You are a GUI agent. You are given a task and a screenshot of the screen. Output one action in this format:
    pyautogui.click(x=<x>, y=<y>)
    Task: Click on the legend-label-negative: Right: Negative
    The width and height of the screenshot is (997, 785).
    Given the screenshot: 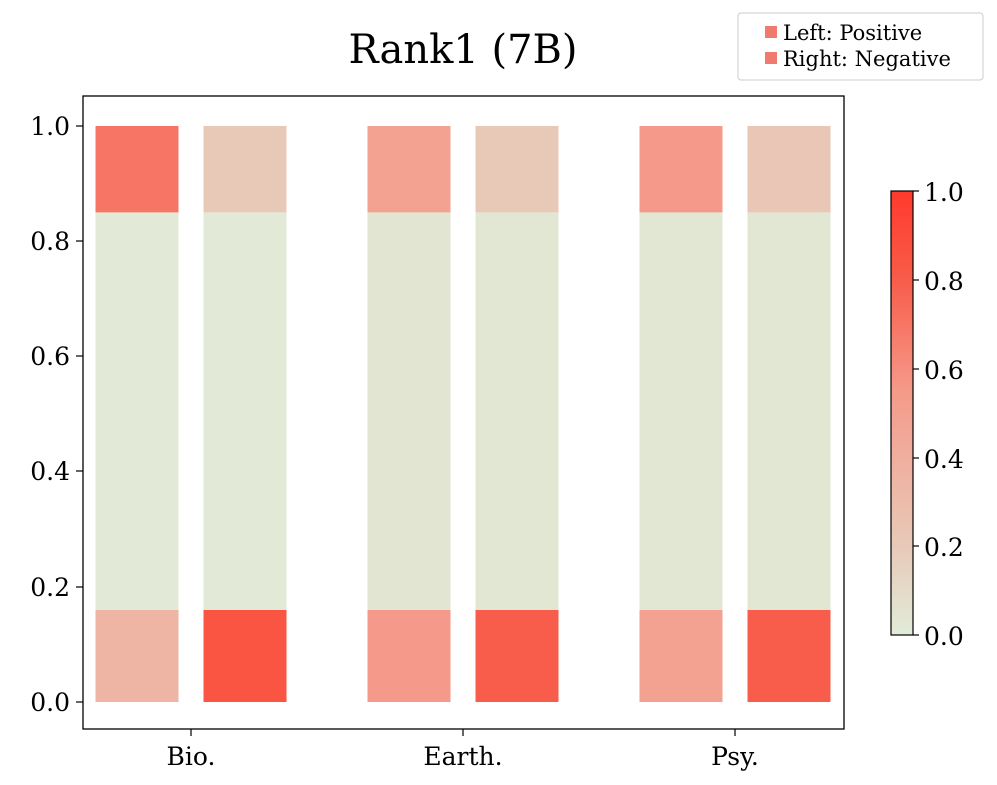 What is the action you would take?
    pyautogui.click(x=867, y=59)
    